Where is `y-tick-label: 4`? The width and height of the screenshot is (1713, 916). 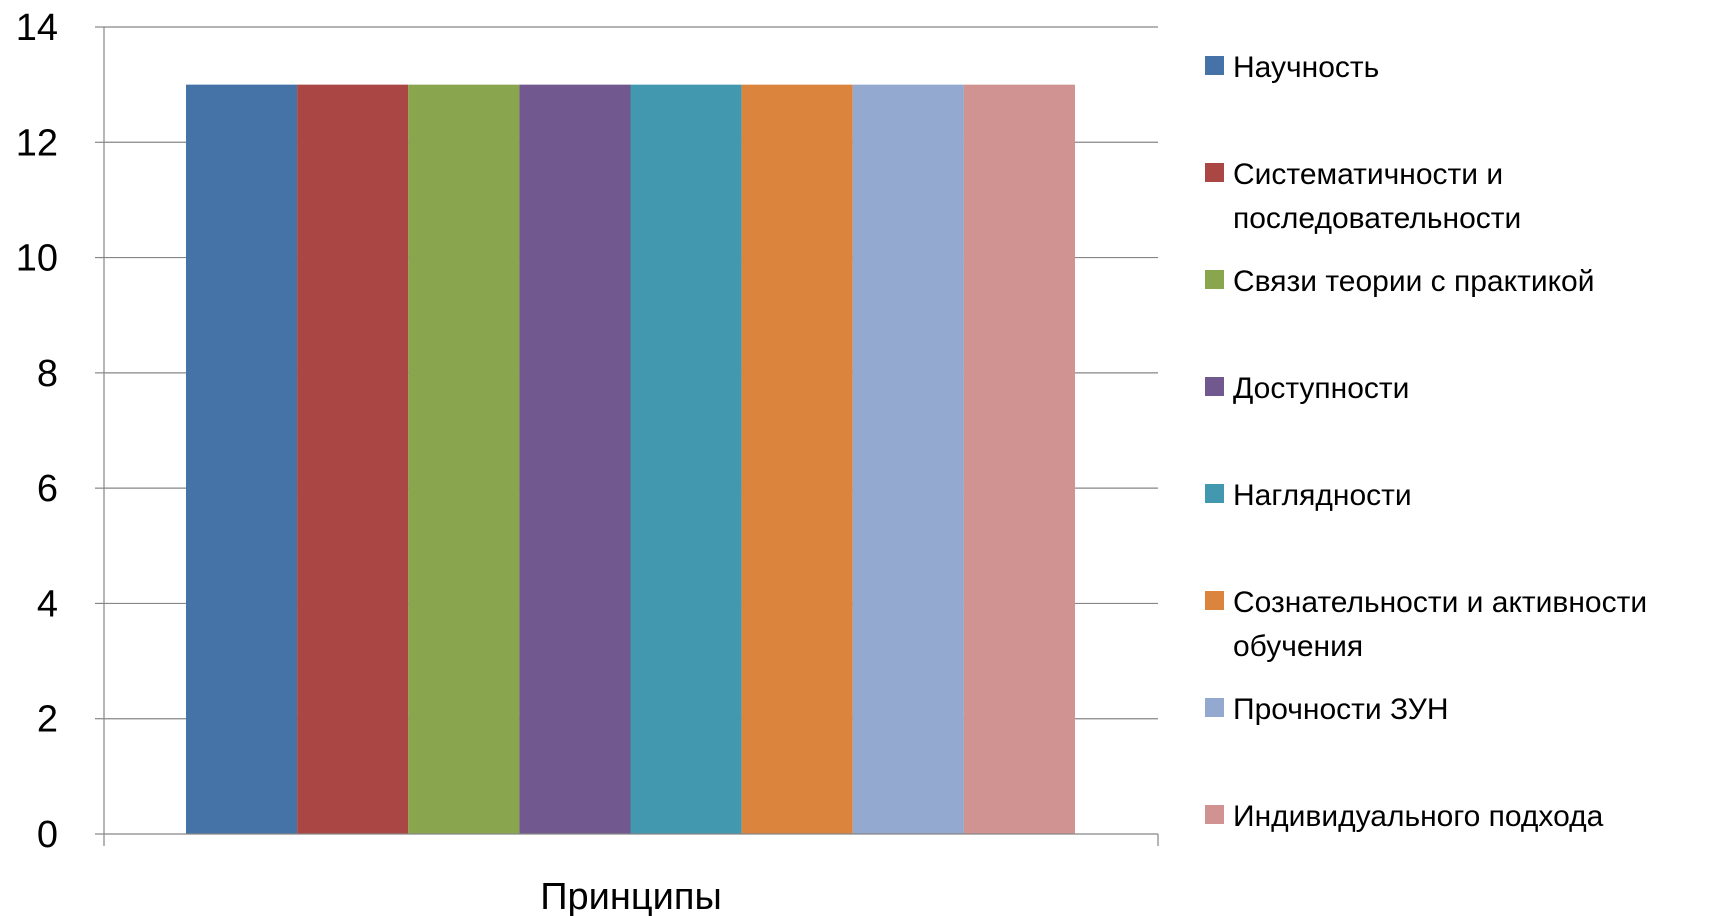
y-tick-label: 4 is located at coordinates (47, 604).